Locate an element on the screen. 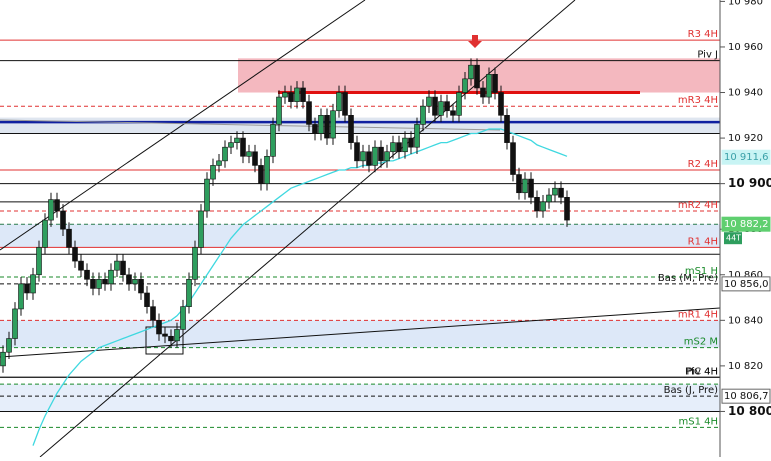 The image size is (771, 461). price-tag-label: 10 856,0 is located at coordinates (746, 284).